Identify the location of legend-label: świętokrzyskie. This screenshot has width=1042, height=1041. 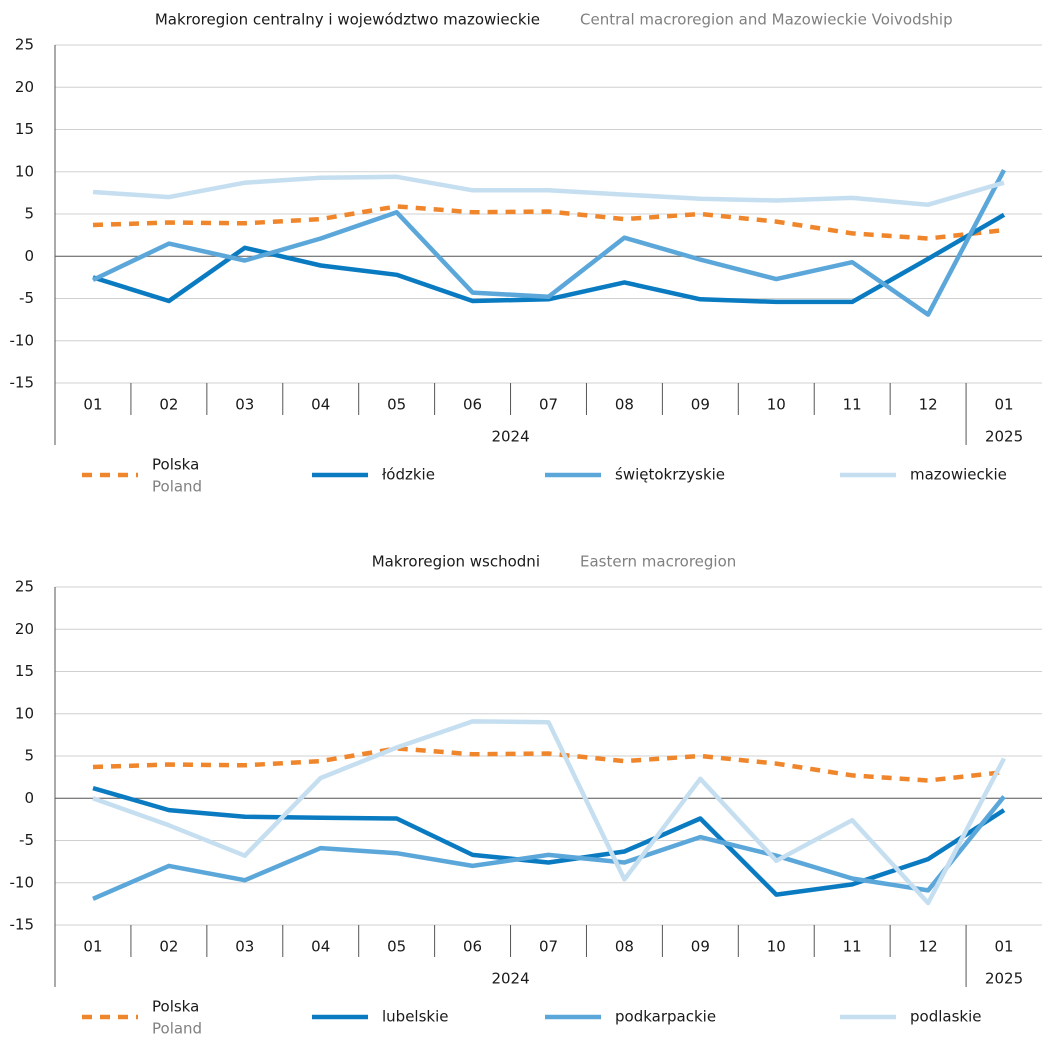
(670, 475).